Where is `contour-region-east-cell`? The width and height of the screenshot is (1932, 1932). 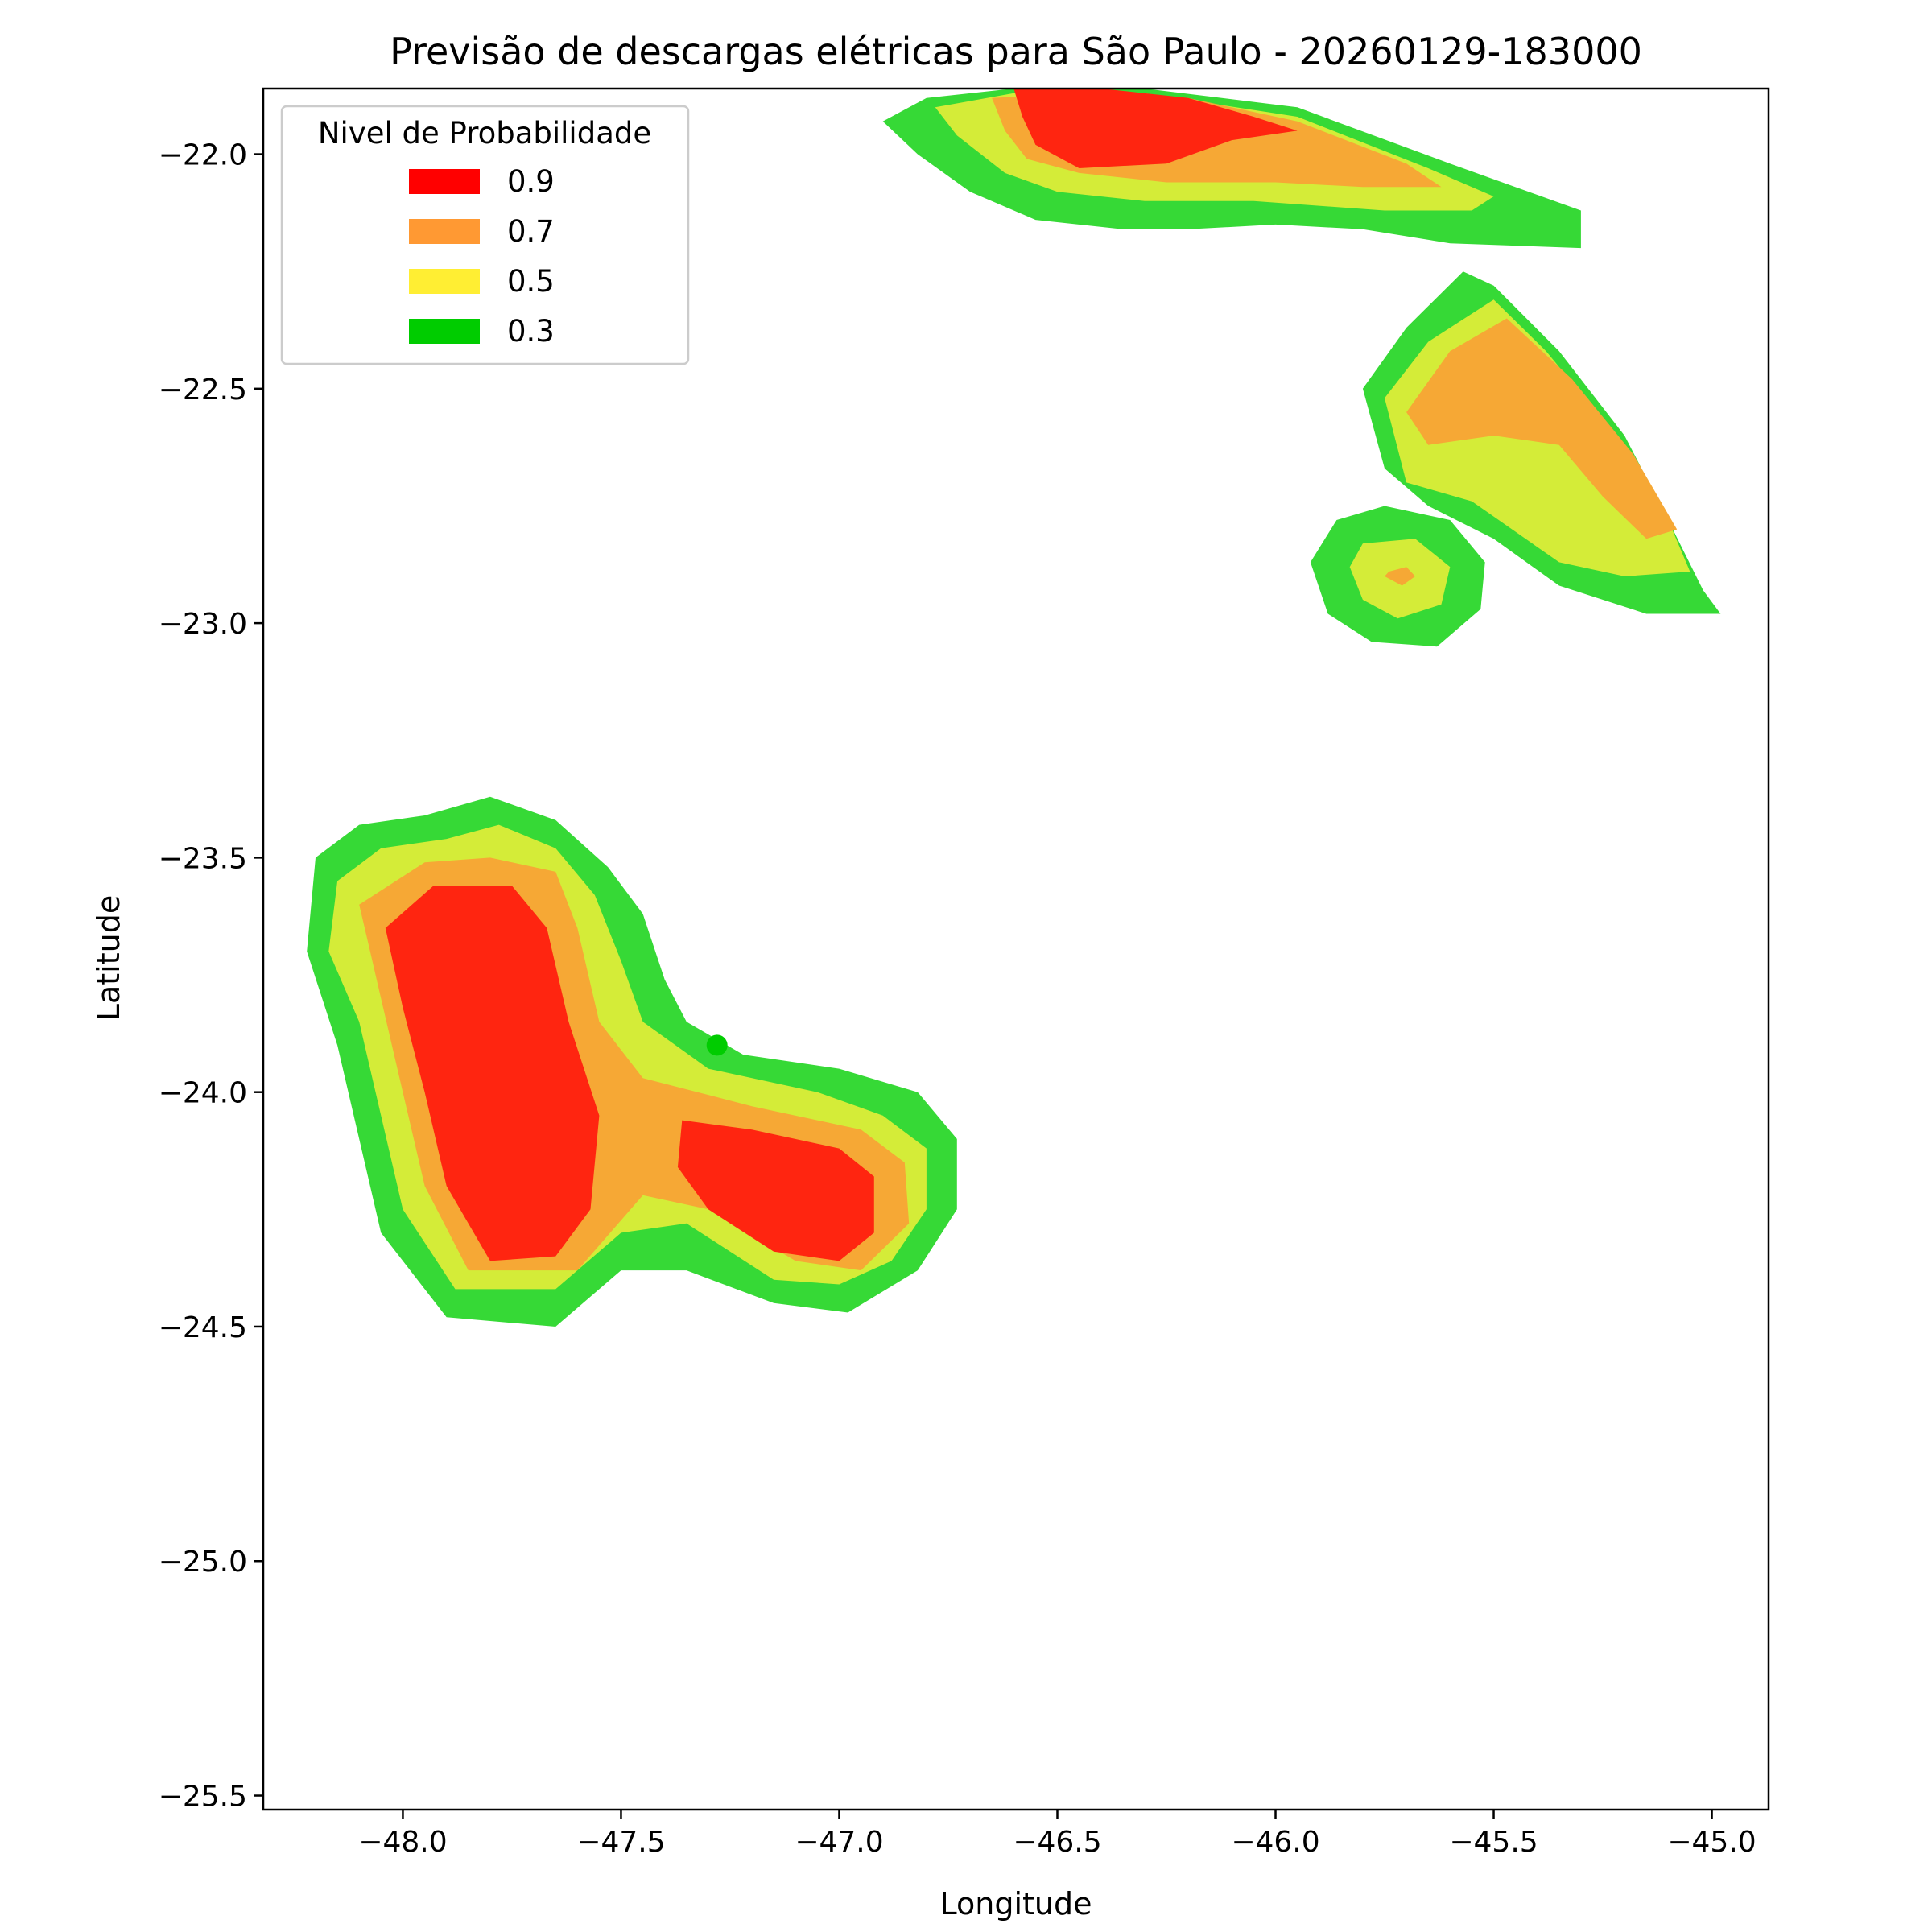
contour-region-east-cell is located at coordinates (1541, 442).